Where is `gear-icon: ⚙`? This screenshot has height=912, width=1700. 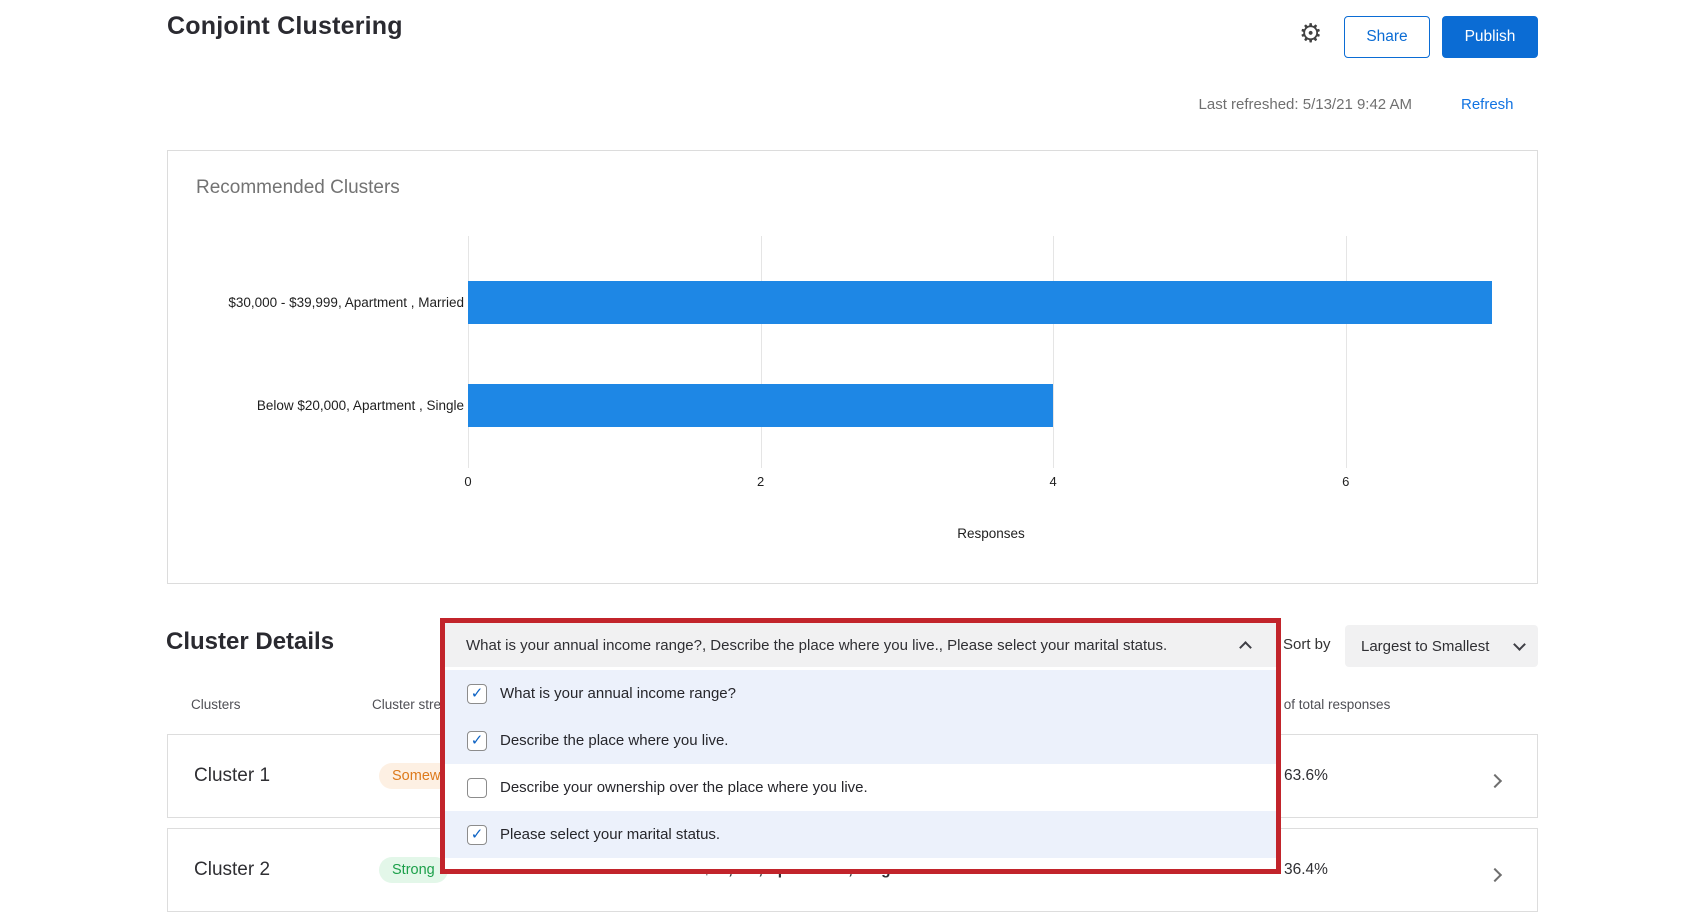
gear-icon: ⚙ is located at coordinates (1311, 33).